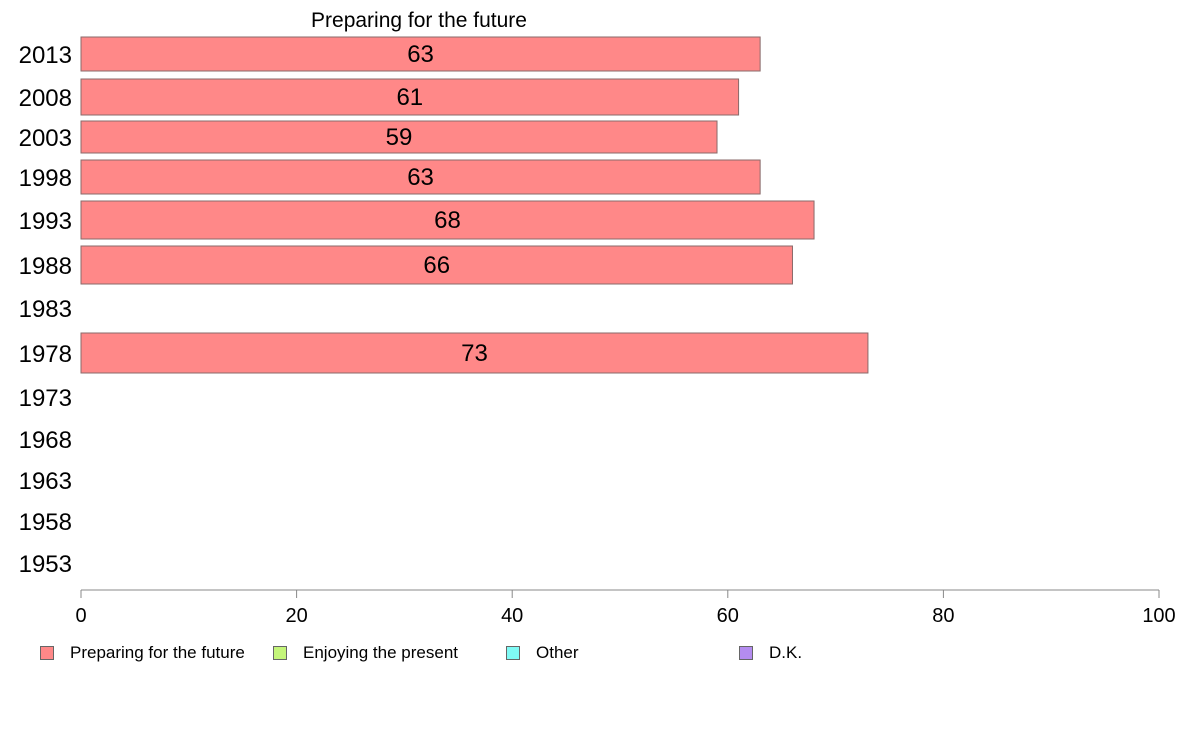  I want to click on bar-1998, so click(420, 177).